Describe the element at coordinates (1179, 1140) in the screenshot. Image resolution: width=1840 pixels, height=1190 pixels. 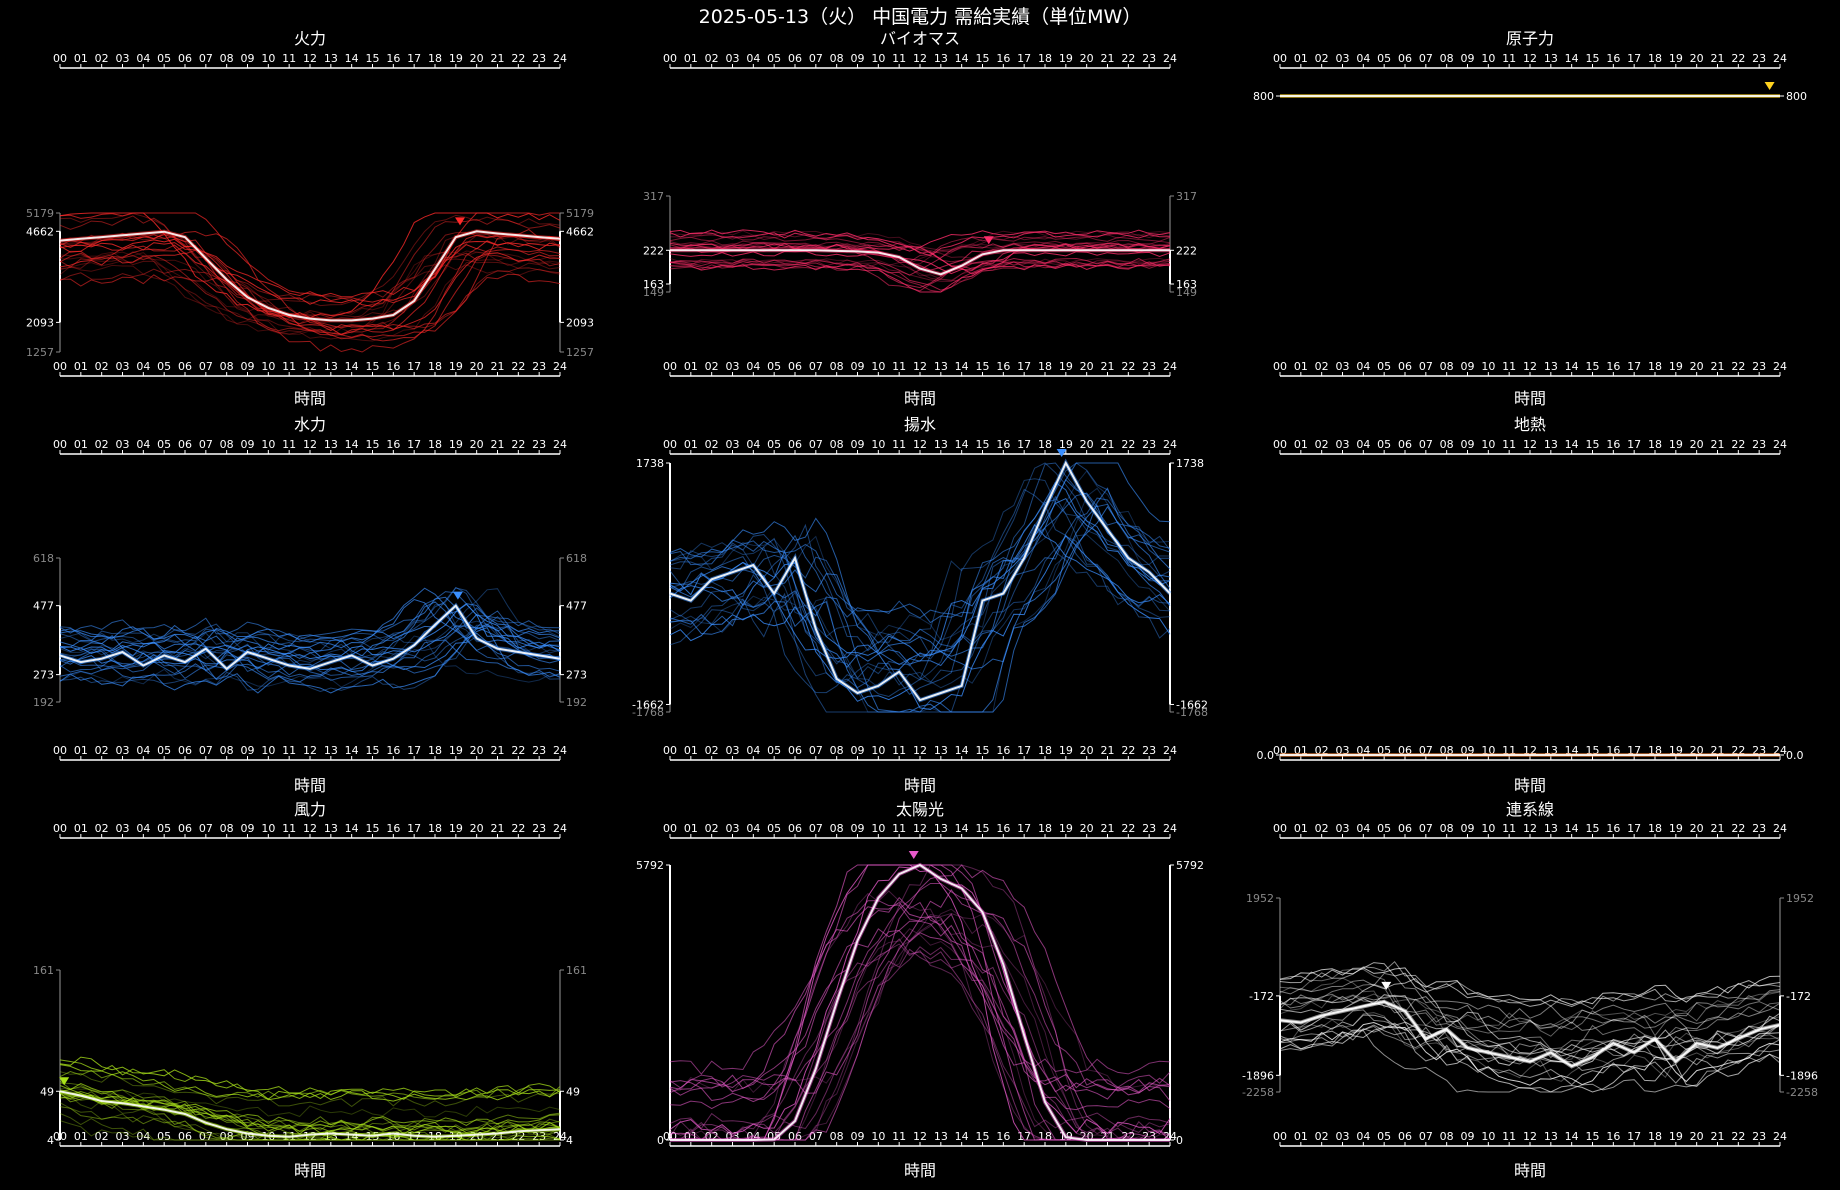
I see `y-tick-label: 0` at that location.